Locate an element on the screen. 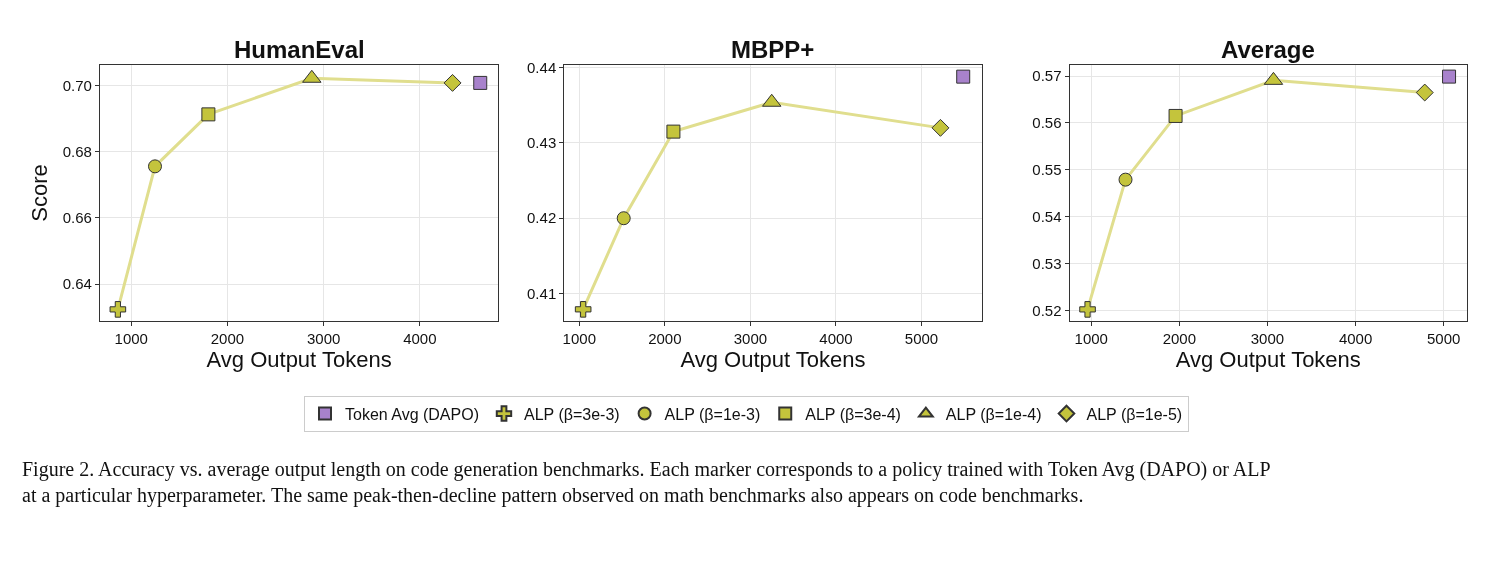  caption: Figure 2. Accuracy vs. average output length on code generation benchmarks. Each marker corresponds to a policy trained with Token Avg (DAPO) or ALP at a particular hyperparameter. The same peak-then-decline pattern observed on math benchmarks also appears on code benchmarks. is located at coordinates (646, 482).